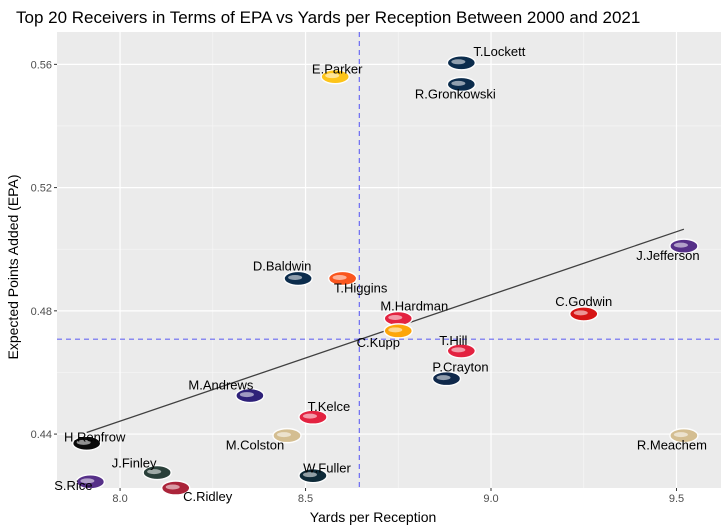 This screenshot has width=727, height=532. Describe the element at coordinates (398, 331) in the screenshot. I see `point-c-kupp-logo` at that location.